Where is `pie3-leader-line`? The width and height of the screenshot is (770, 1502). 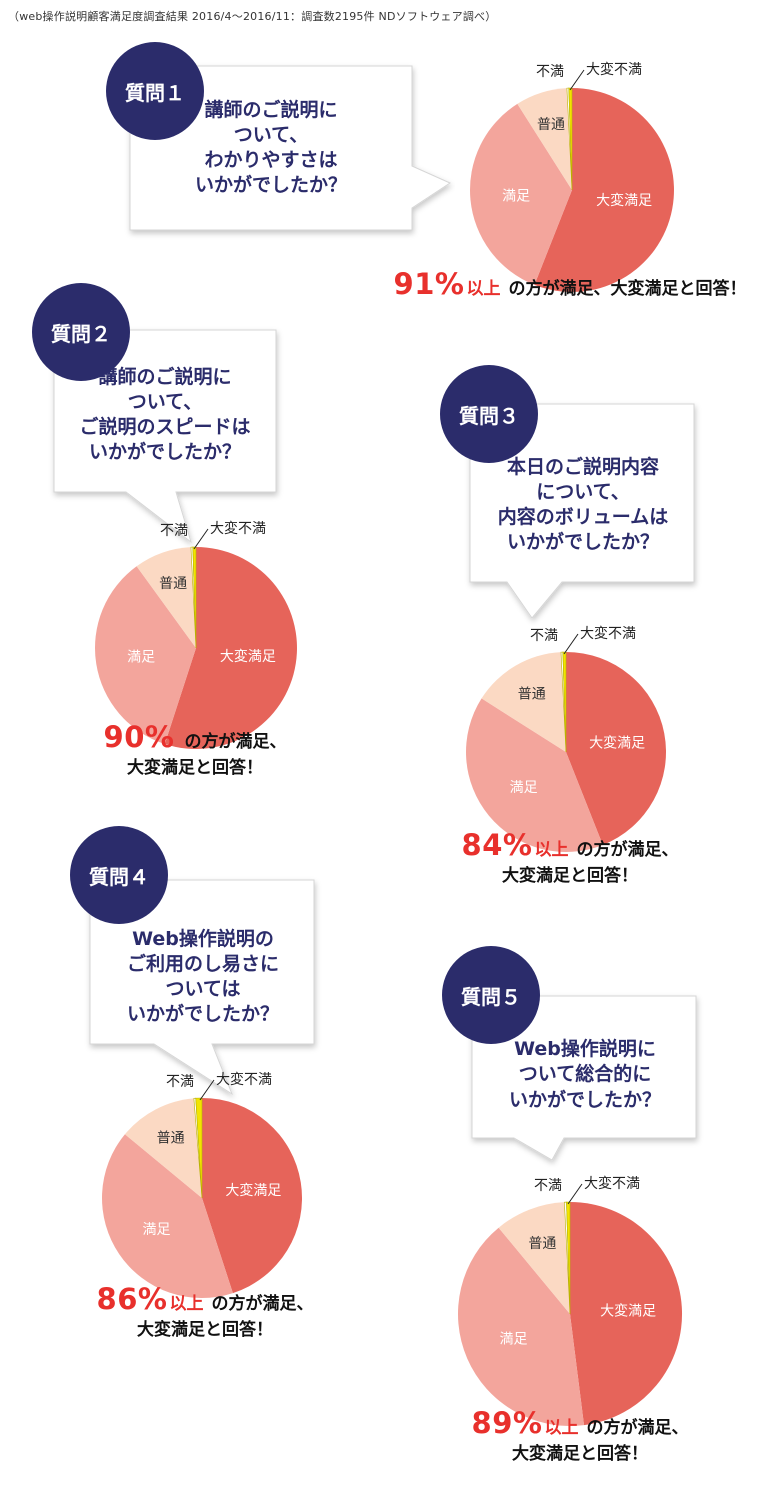 pie3-leader-line is located at coordinates (571, 644).